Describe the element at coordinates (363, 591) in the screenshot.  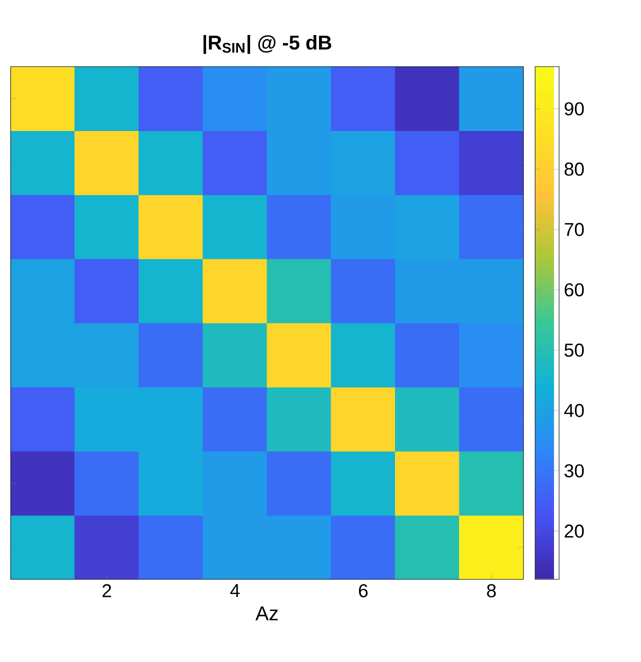
I see `x-tick-label: 6` at that location.